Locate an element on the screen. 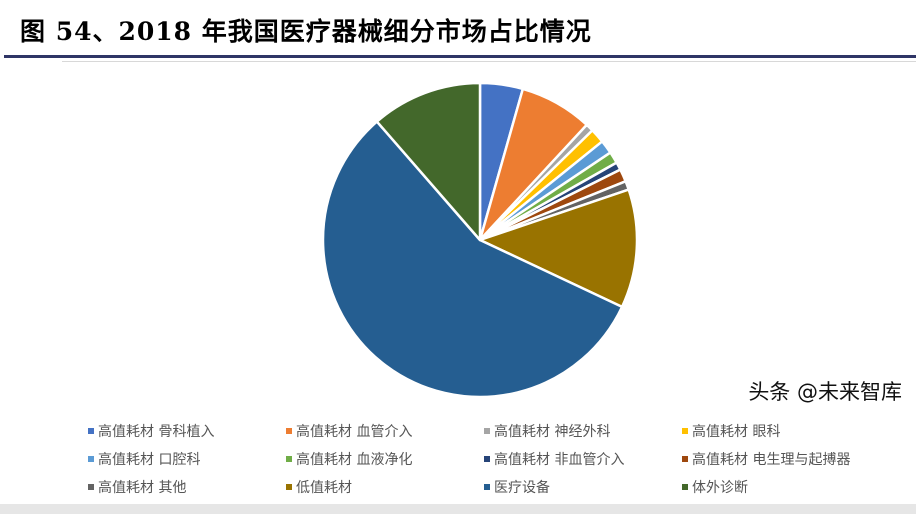  title-underline is located at coordinates (460, 56).